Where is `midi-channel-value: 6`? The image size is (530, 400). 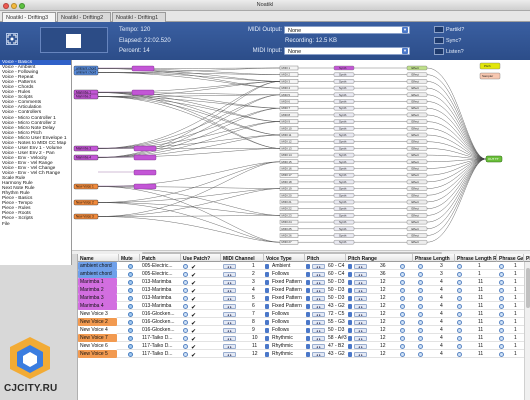 midi-channel-value: 6 is located at coordinates (253, 306).